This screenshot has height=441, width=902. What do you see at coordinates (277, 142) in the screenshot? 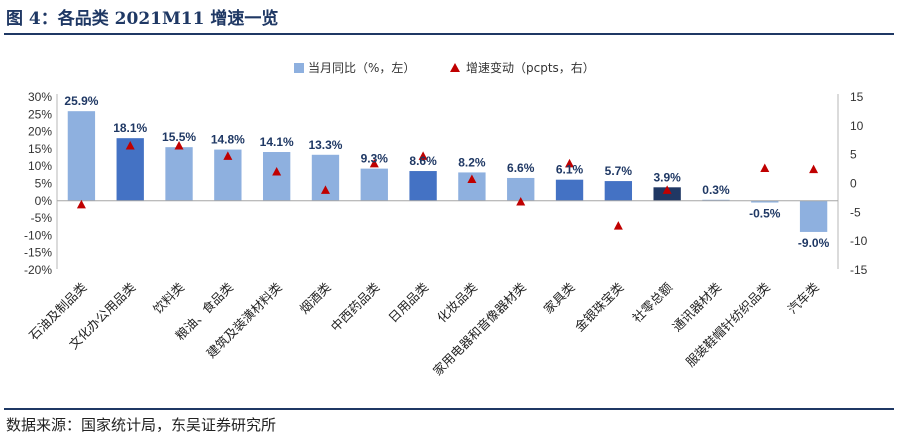
I see `bar-data-label: 14.1%` at bounding box center [277, 142].